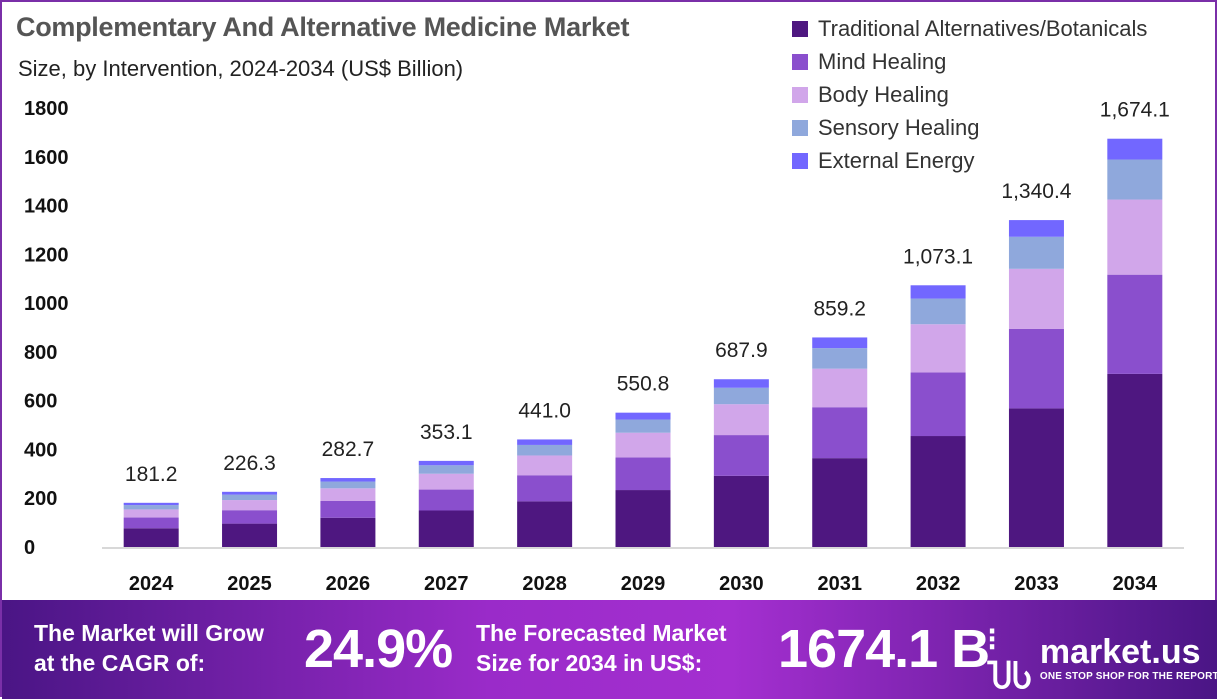 Image resolution: width=1217 pixels, height=699 pixels. Describe the element at coordinates (40, 402) in the screenshot. I see `y-tick-label: 600` at that location.